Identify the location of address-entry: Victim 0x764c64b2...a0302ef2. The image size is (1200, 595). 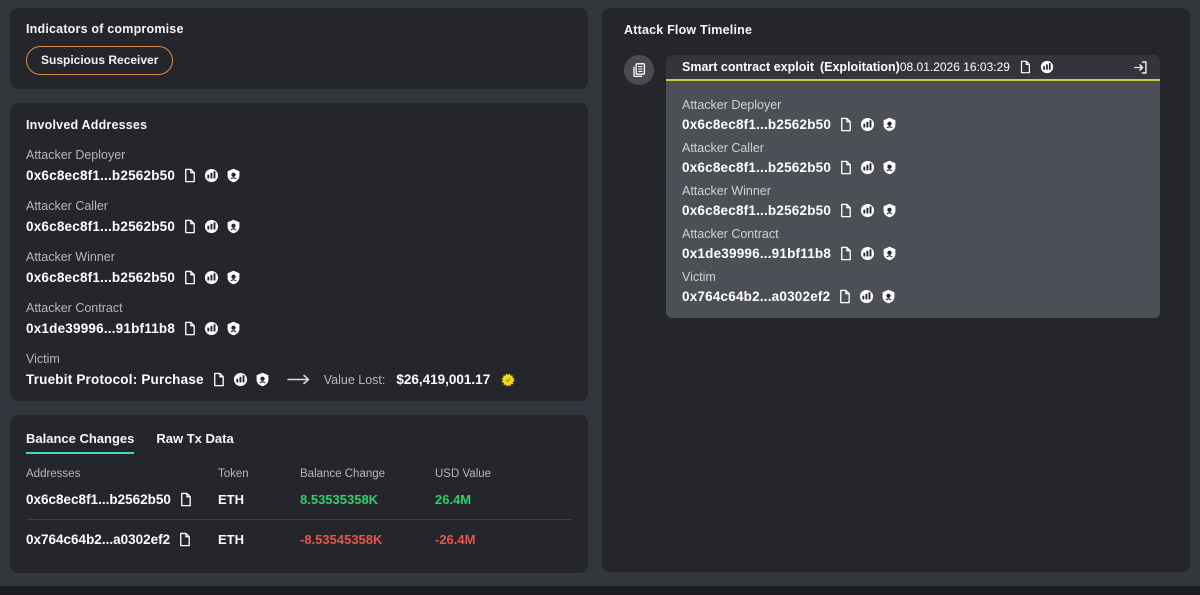
(913, 287).